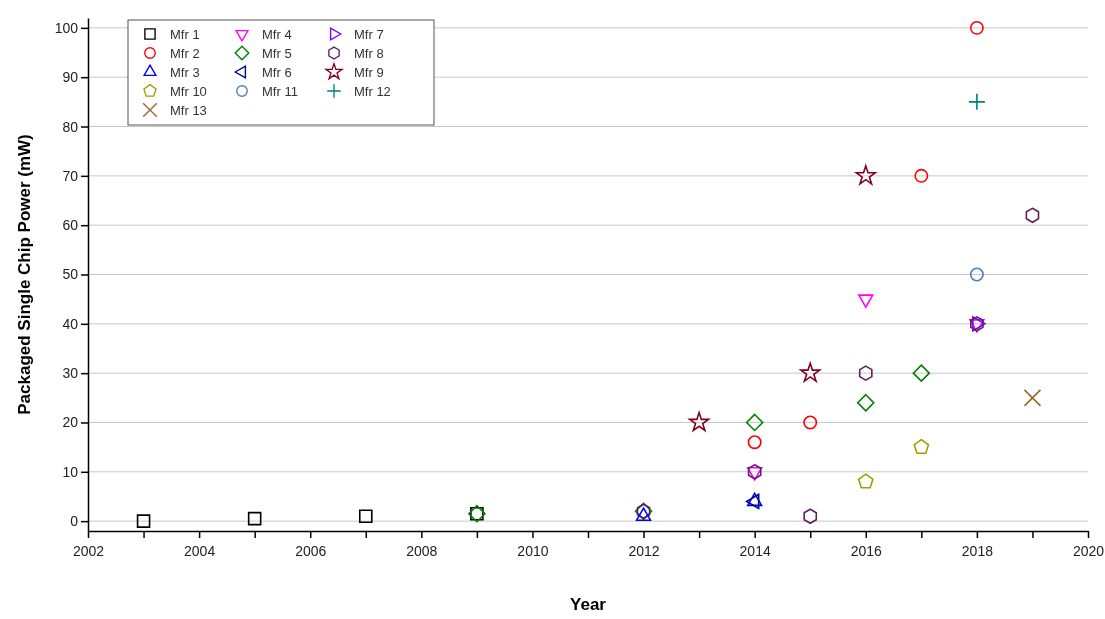  I want to click on x-tick-label: 2016, so click(866, 551).